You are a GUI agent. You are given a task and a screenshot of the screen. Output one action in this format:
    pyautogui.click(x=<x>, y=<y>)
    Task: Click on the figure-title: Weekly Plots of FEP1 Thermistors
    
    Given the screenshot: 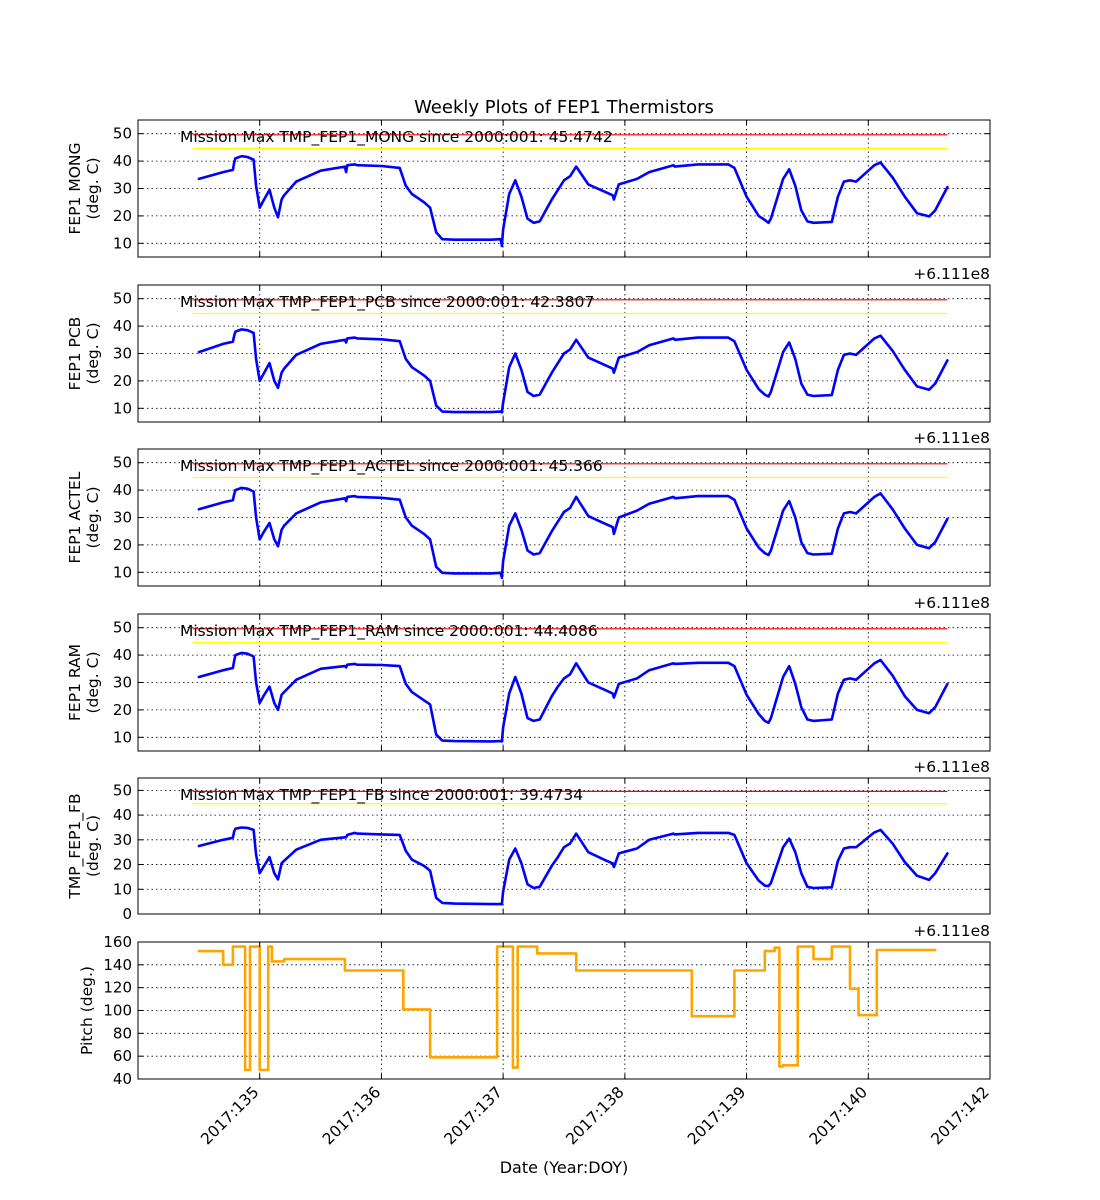 What is the action you would take?
    pyautogui.click(x=564, y=107)
    